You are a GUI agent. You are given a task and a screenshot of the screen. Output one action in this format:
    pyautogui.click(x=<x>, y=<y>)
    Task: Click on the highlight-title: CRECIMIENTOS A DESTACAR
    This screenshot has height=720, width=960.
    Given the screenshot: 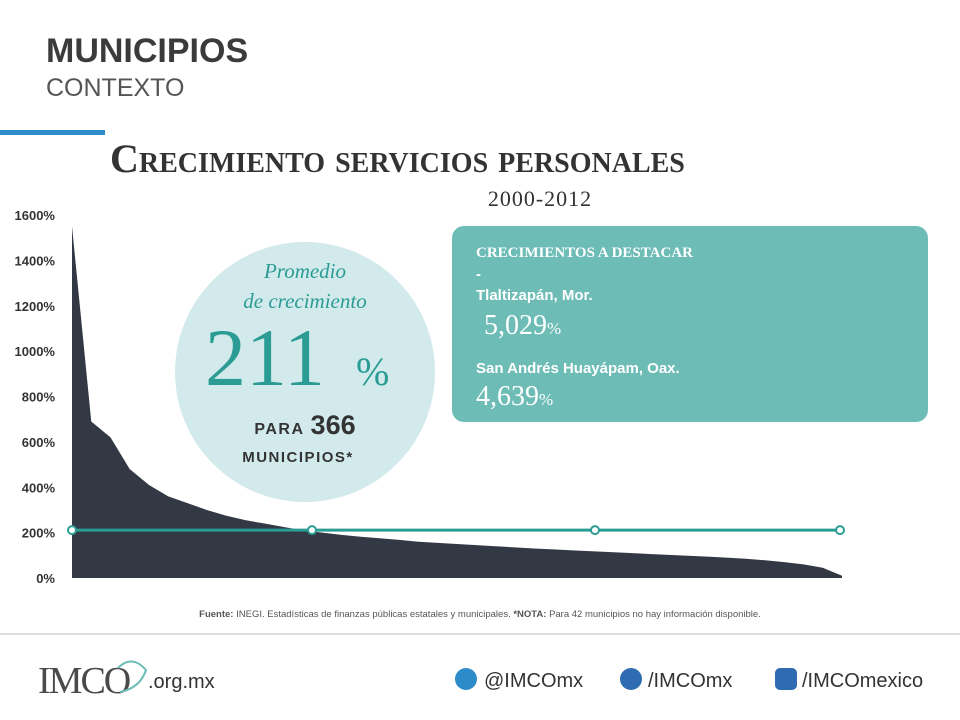 What is the action you would take?
    pyautogui.click(x=584, y=253)
    